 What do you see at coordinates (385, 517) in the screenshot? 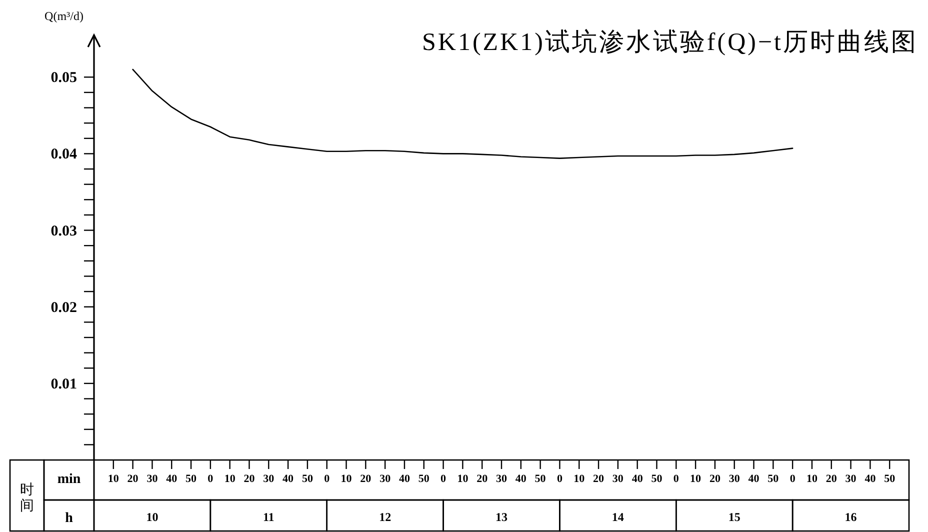
I see `text: 12` at bounding box center [385, 517].